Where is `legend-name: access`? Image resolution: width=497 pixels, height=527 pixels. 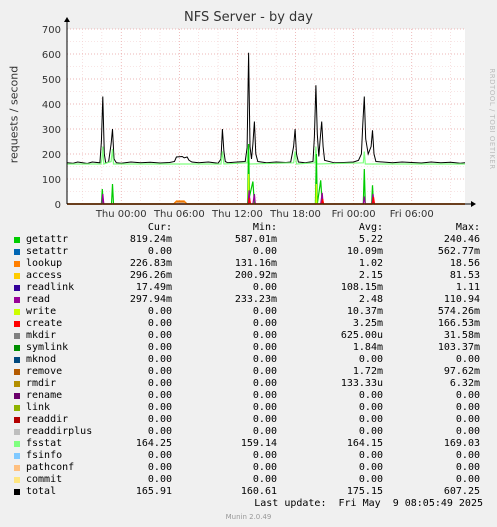
legend-name: access is located at coordinates (44, 275).